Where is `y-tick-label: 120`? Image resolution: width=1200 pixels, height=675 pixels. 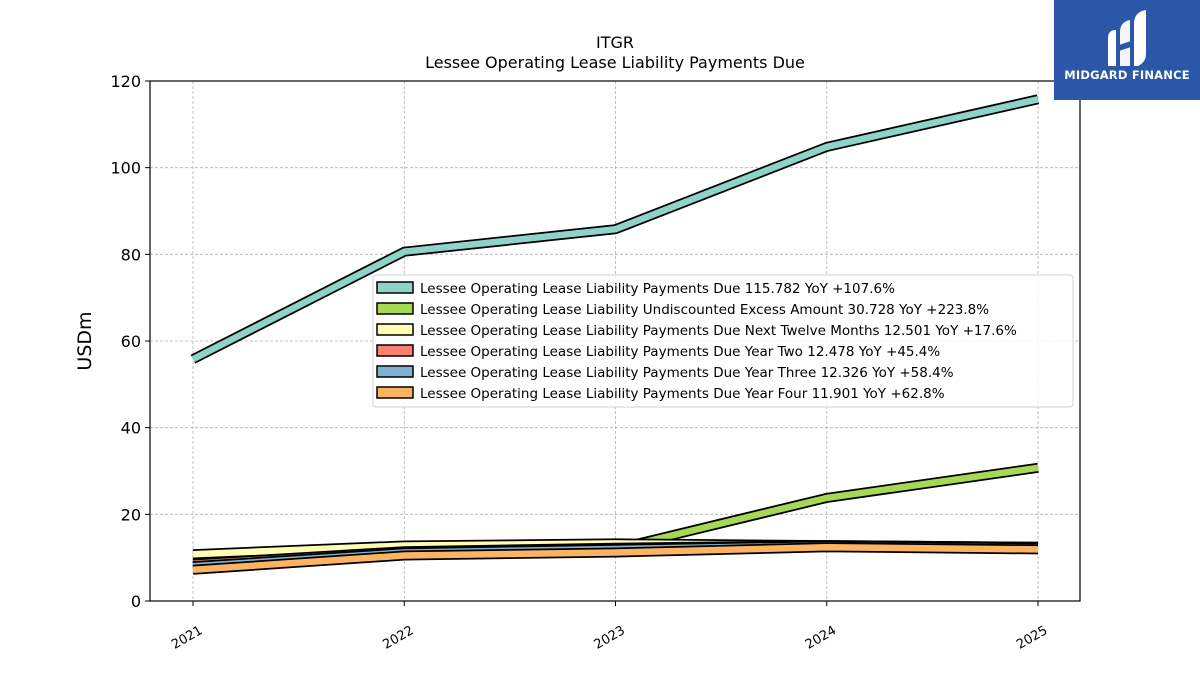
y-tick-label: 120 is located at coordinates (125, 81).